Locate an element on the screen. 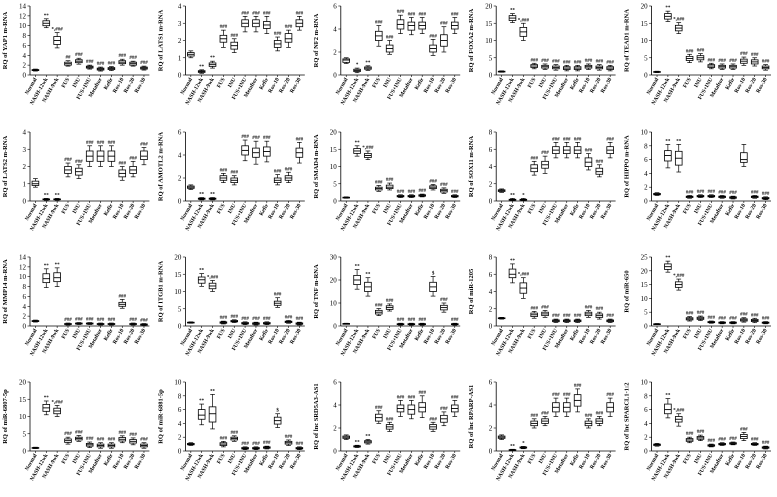 This screenshot has height=497, width=777. y-axis-label: RQ of AMOTL2 m-RNA is located at coordinates (160, 166).